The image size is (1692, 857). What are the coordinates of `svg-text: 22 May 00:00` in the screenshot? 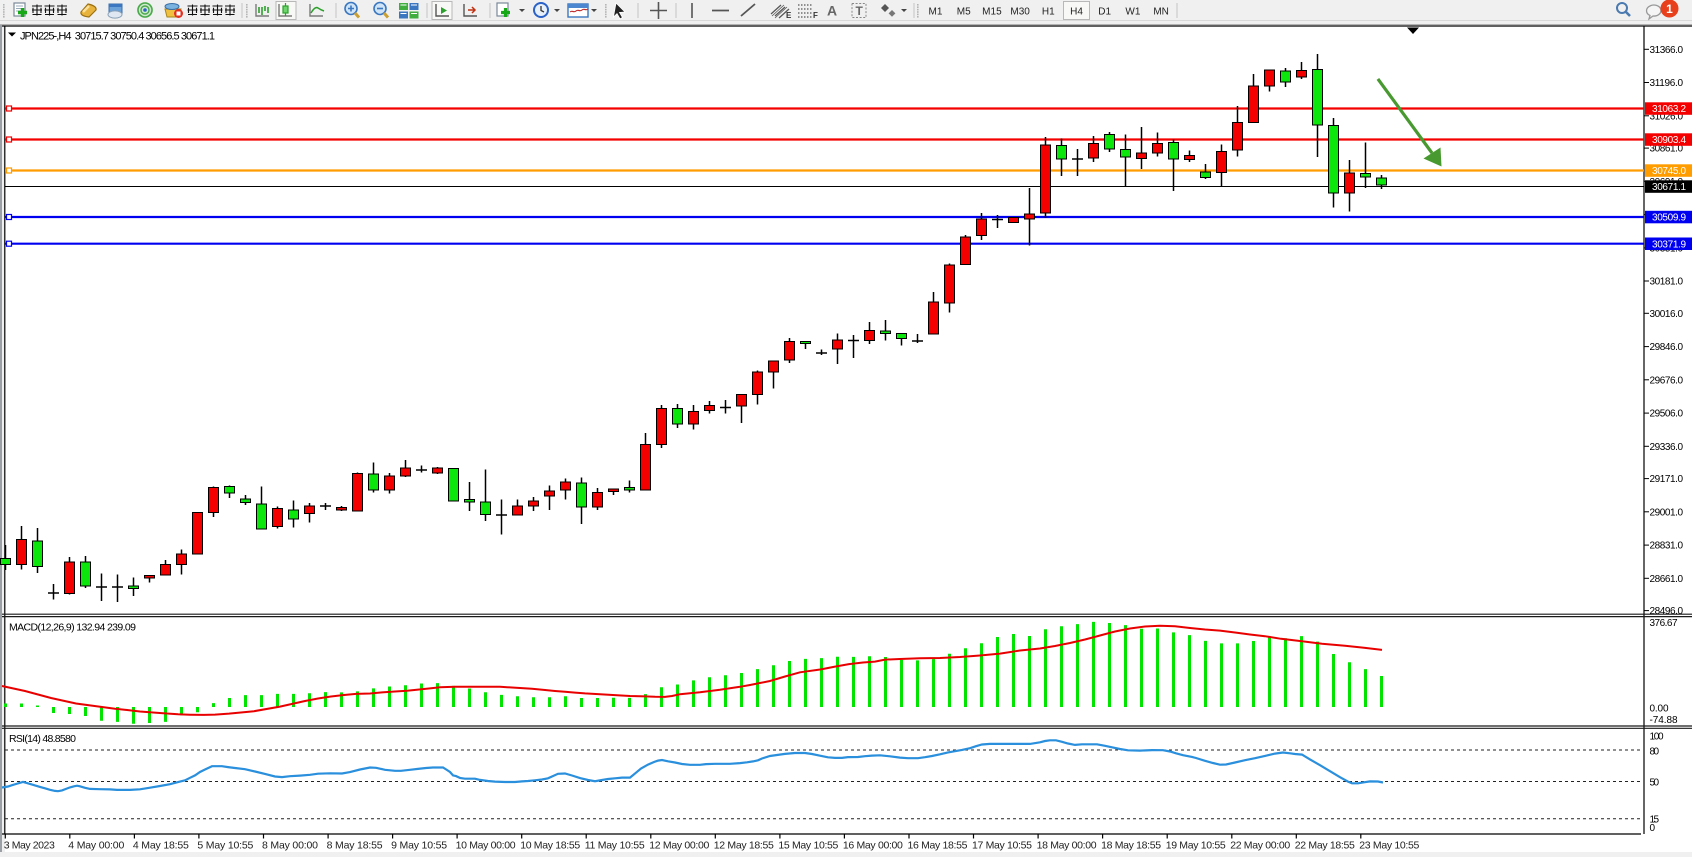 It's located at (1260, 846).